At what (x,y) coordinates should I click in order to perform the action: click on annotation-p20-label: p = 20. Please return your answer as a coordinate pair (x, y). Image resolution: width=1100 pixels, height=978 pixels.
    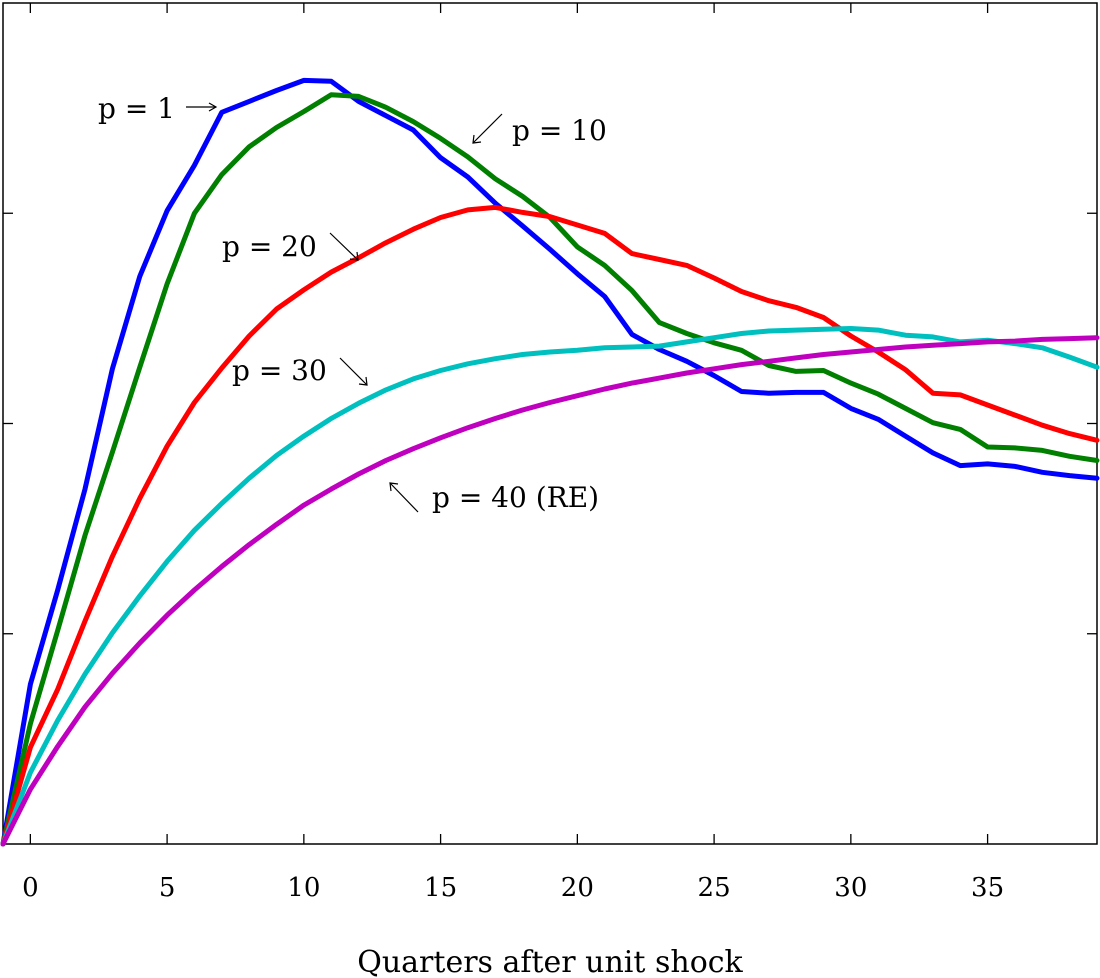
    Looking at the image, I should click on (269, 246).